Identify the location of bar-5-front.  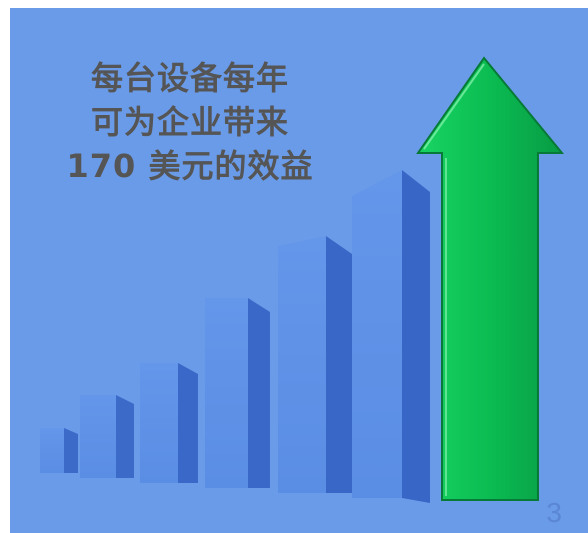
(302, 364).